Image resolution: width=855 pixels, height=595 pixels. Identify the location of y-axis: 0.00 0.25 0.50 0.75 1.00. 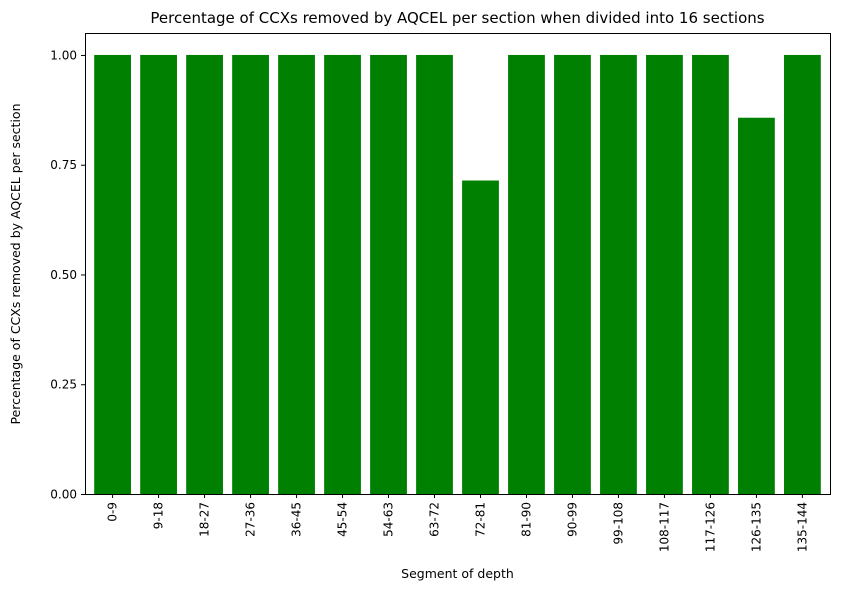
(67, 275).